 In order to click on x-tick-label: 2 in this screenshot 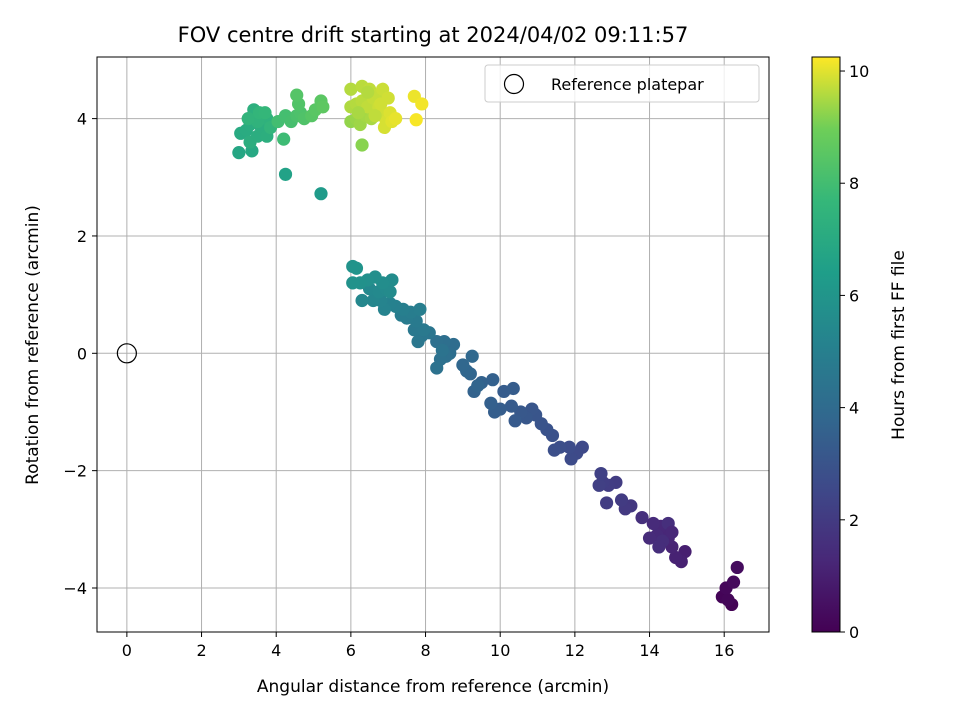, I will do `click(201, 650)`.